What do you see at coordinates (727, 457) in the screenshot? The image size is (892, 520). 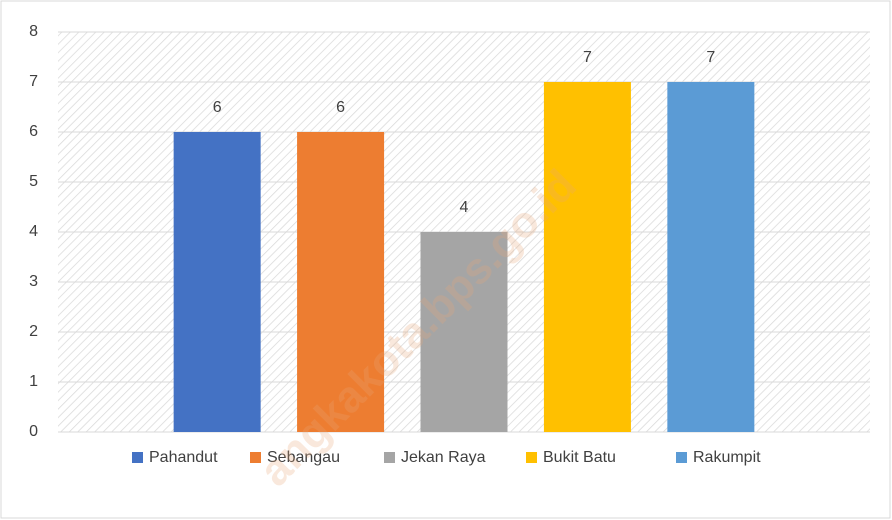 I see `legend-label: Rakumpit` at bounding box center [727, 457].